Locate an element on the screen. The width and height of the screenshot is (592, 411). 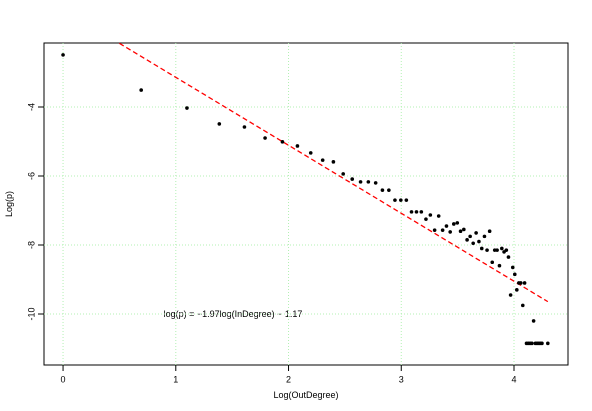
x-tick-label: 3 is located at coordinates (401, 379).